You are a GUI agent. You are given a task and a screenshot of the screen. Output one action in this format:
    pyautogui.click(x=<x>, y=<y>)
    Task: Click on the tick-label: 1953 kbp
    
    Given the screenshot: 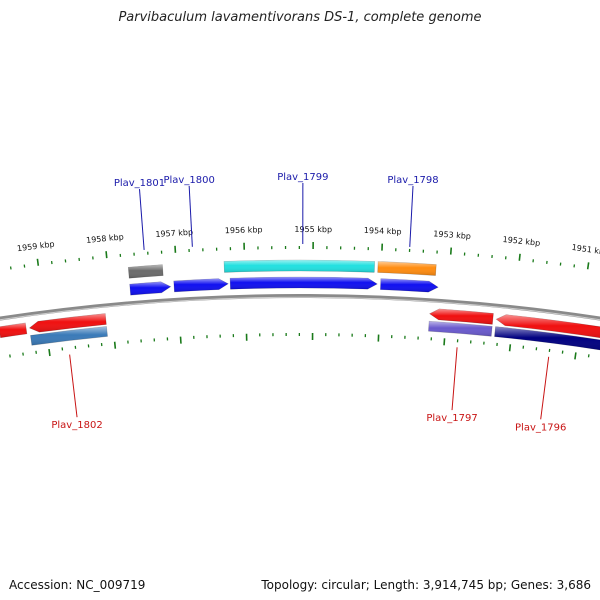 What is the action you would take?
    pyautogui.click(x=452, y=235)
    